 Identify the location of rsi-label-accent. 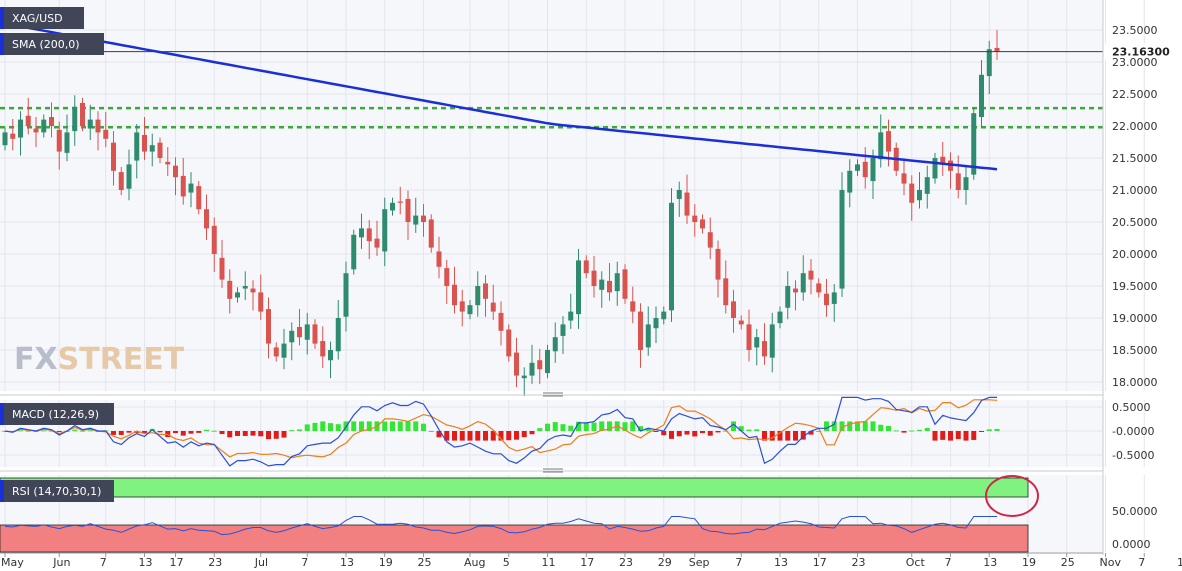
(2, 491).